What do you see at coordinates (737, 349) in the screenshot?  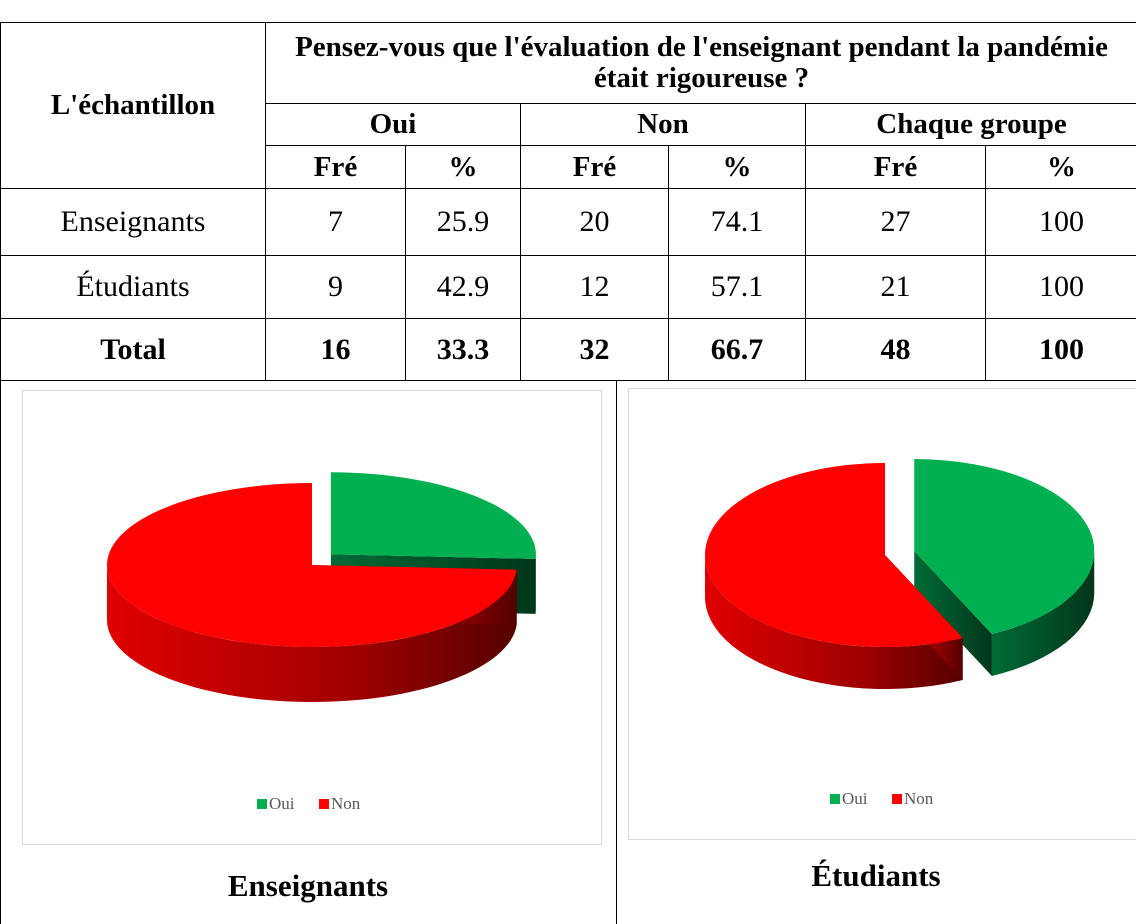 I see `cell: 66.7` at bounding box center [737, 349].